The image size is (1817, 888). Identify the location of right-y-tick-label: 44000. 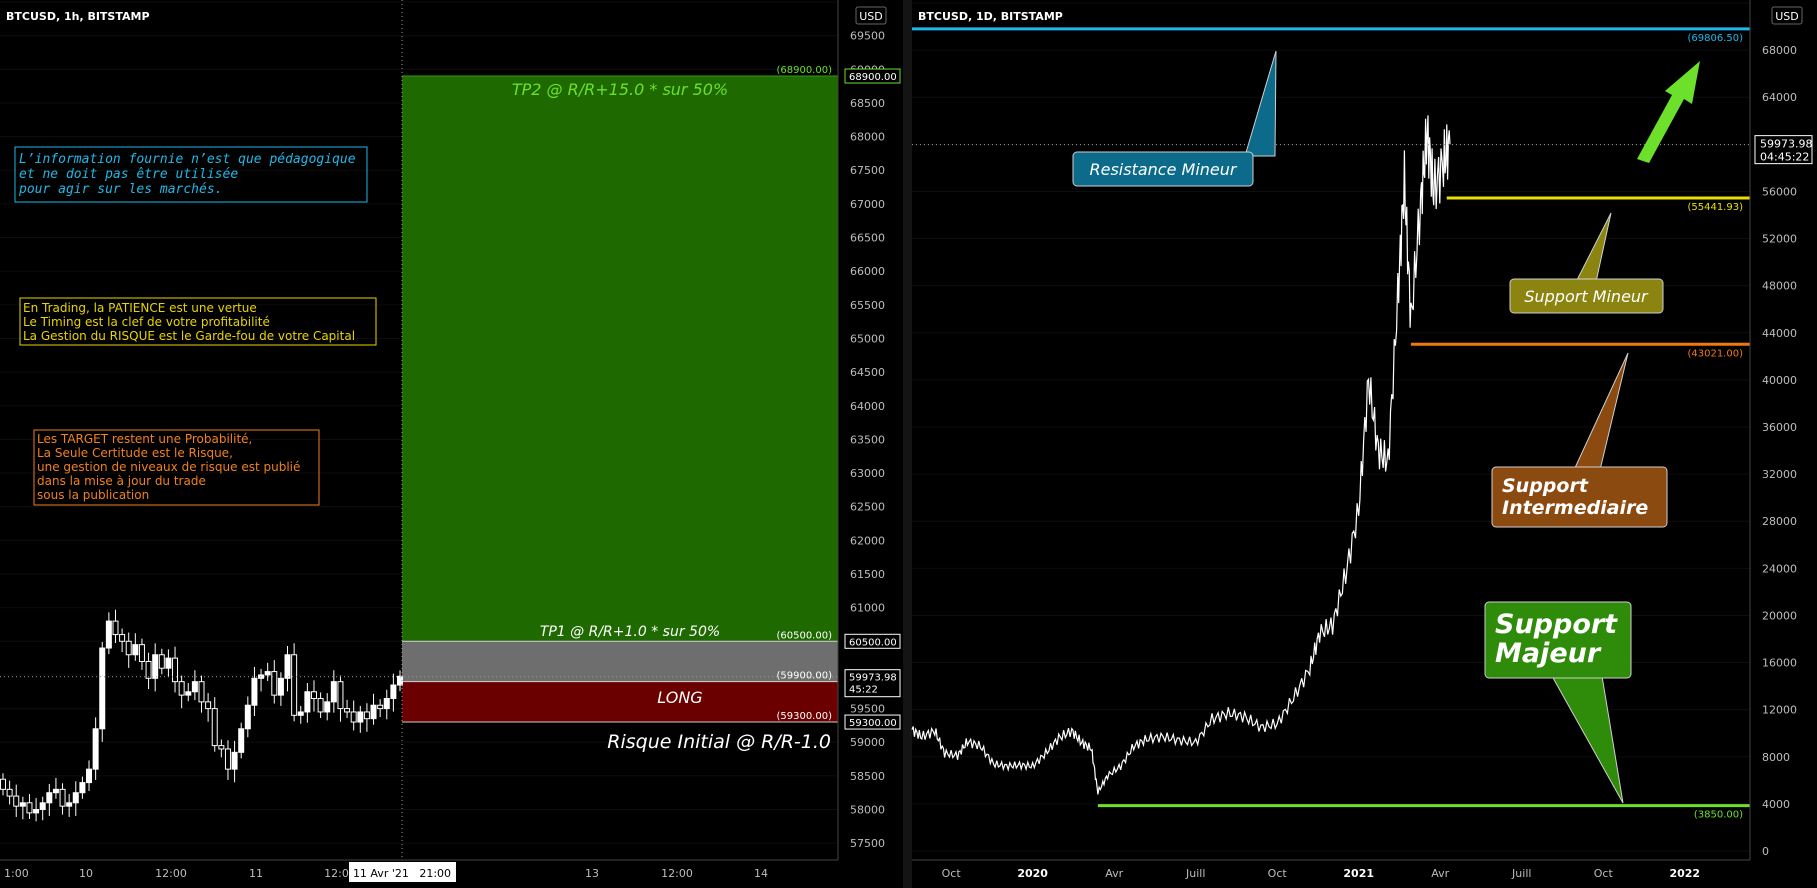
(1779, 333).